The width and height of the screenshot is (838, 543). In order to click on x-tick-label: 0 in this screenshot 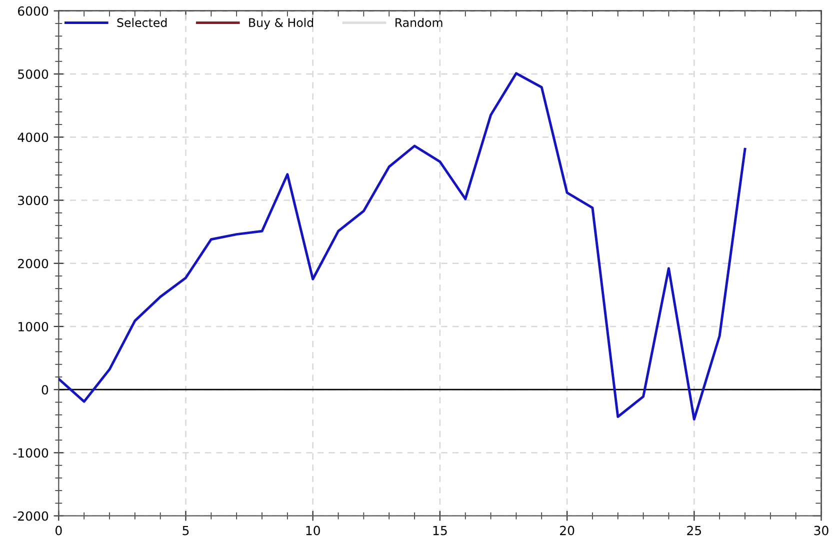, I will do `click(59, 531)`.